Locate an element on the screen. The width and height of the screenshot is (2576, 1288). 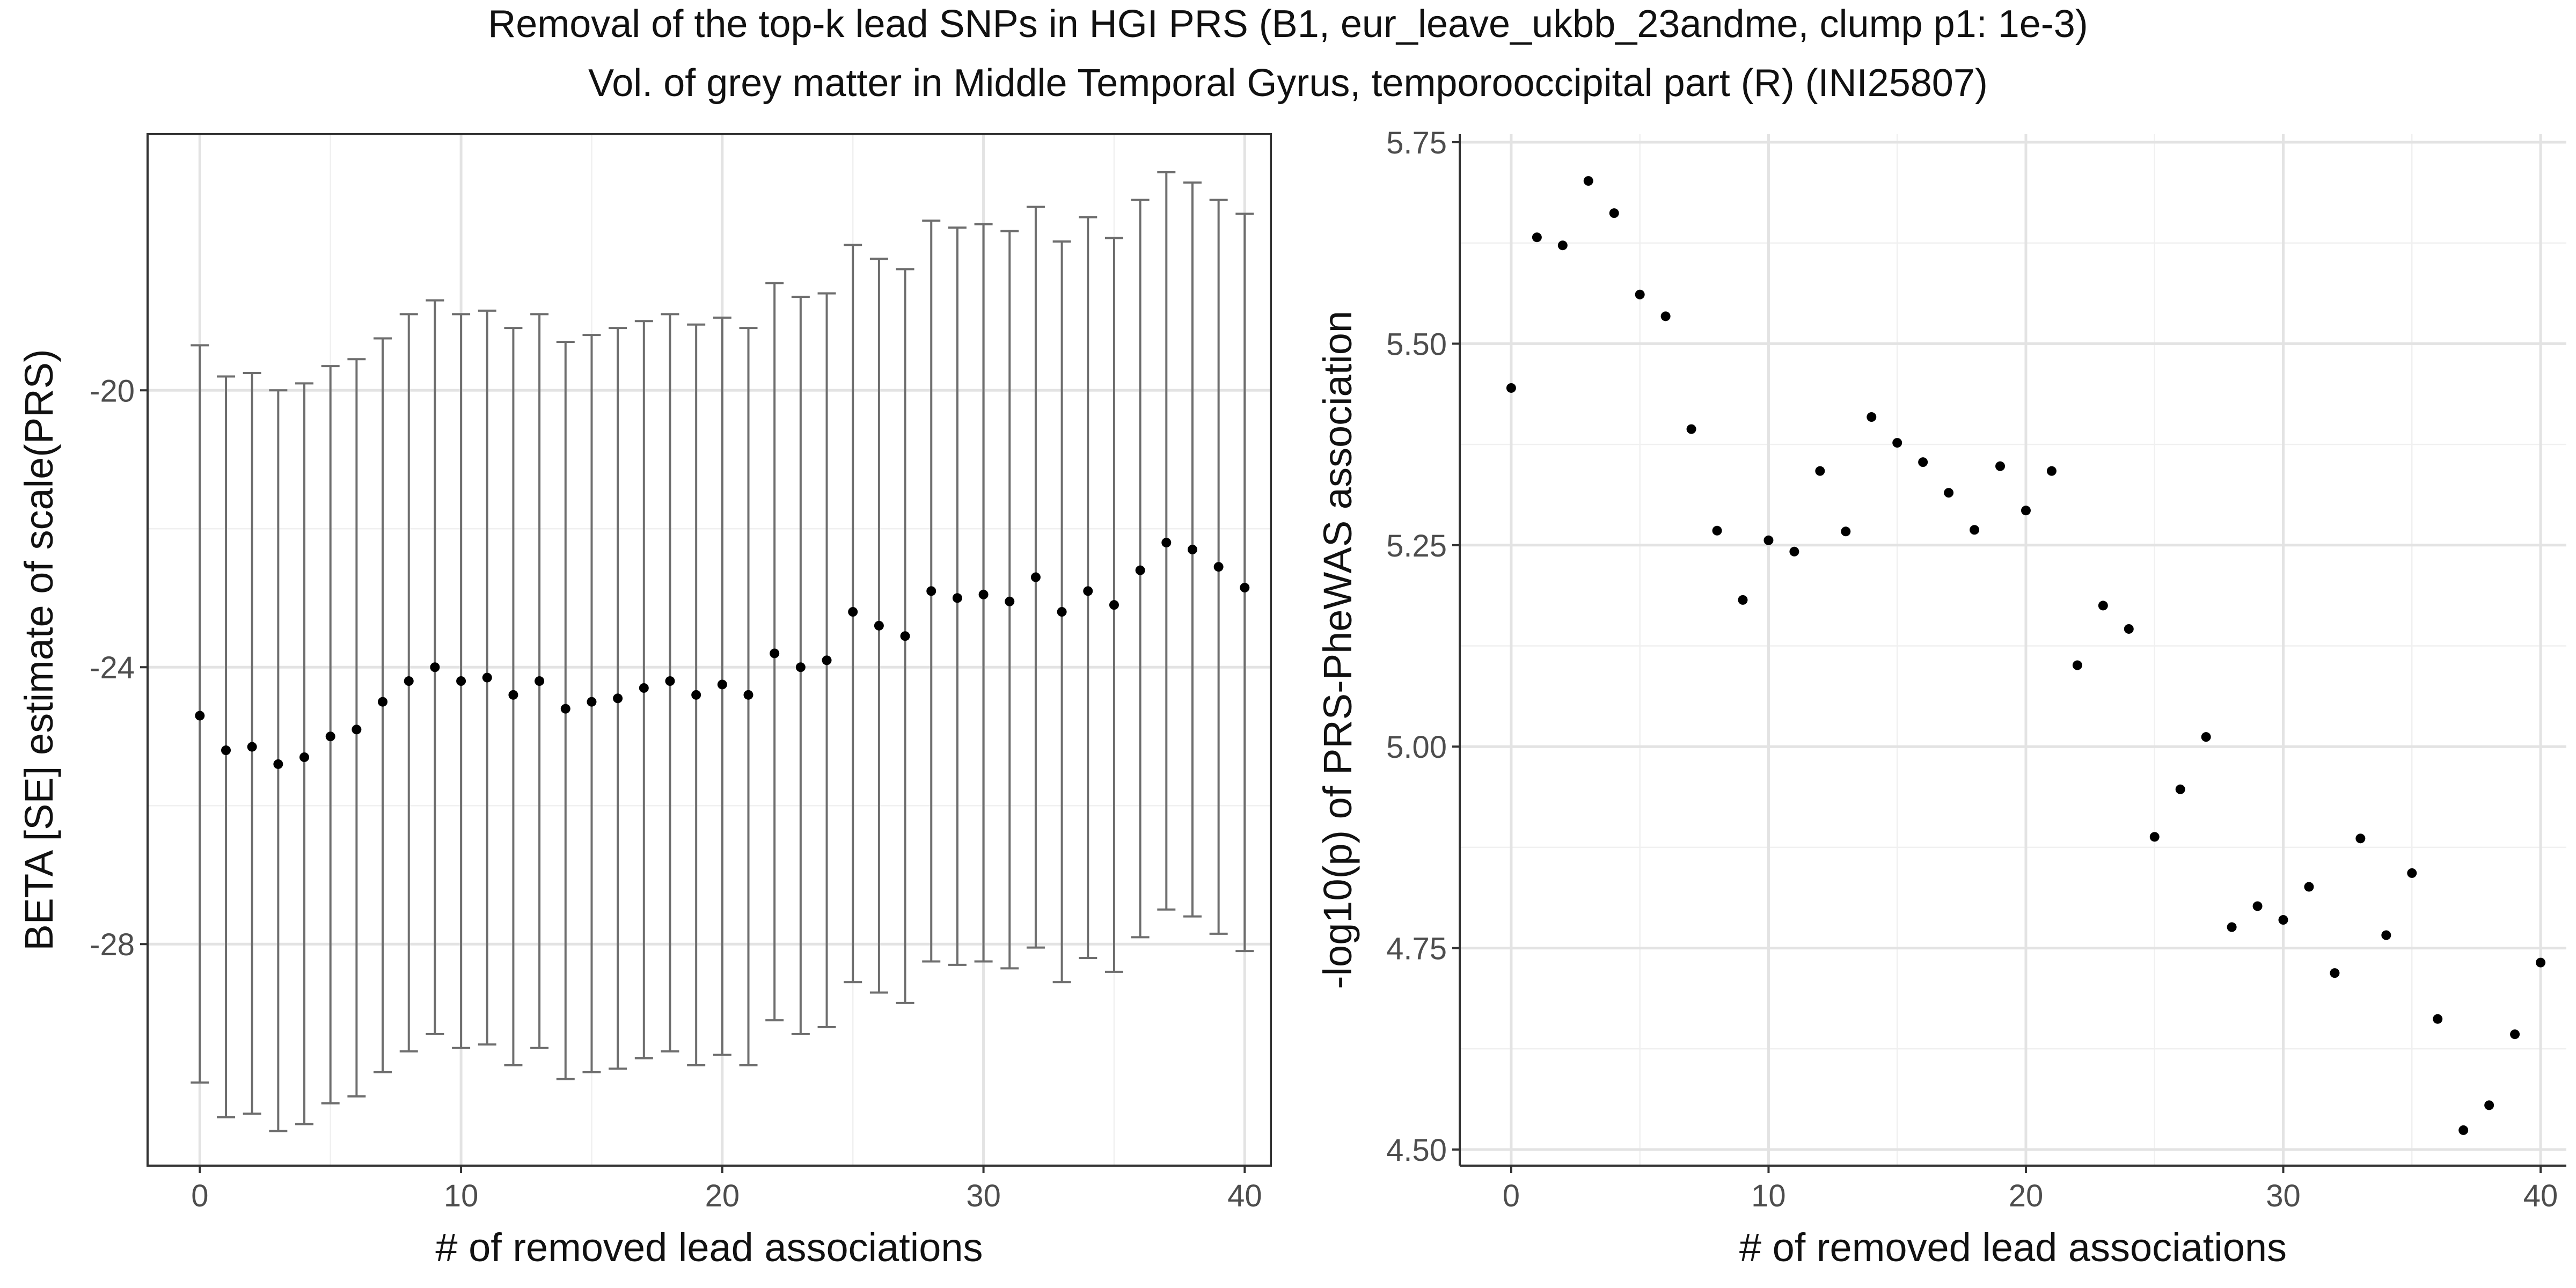
y-tick-label: 4.50 is located at coordinates (1416, 1150).